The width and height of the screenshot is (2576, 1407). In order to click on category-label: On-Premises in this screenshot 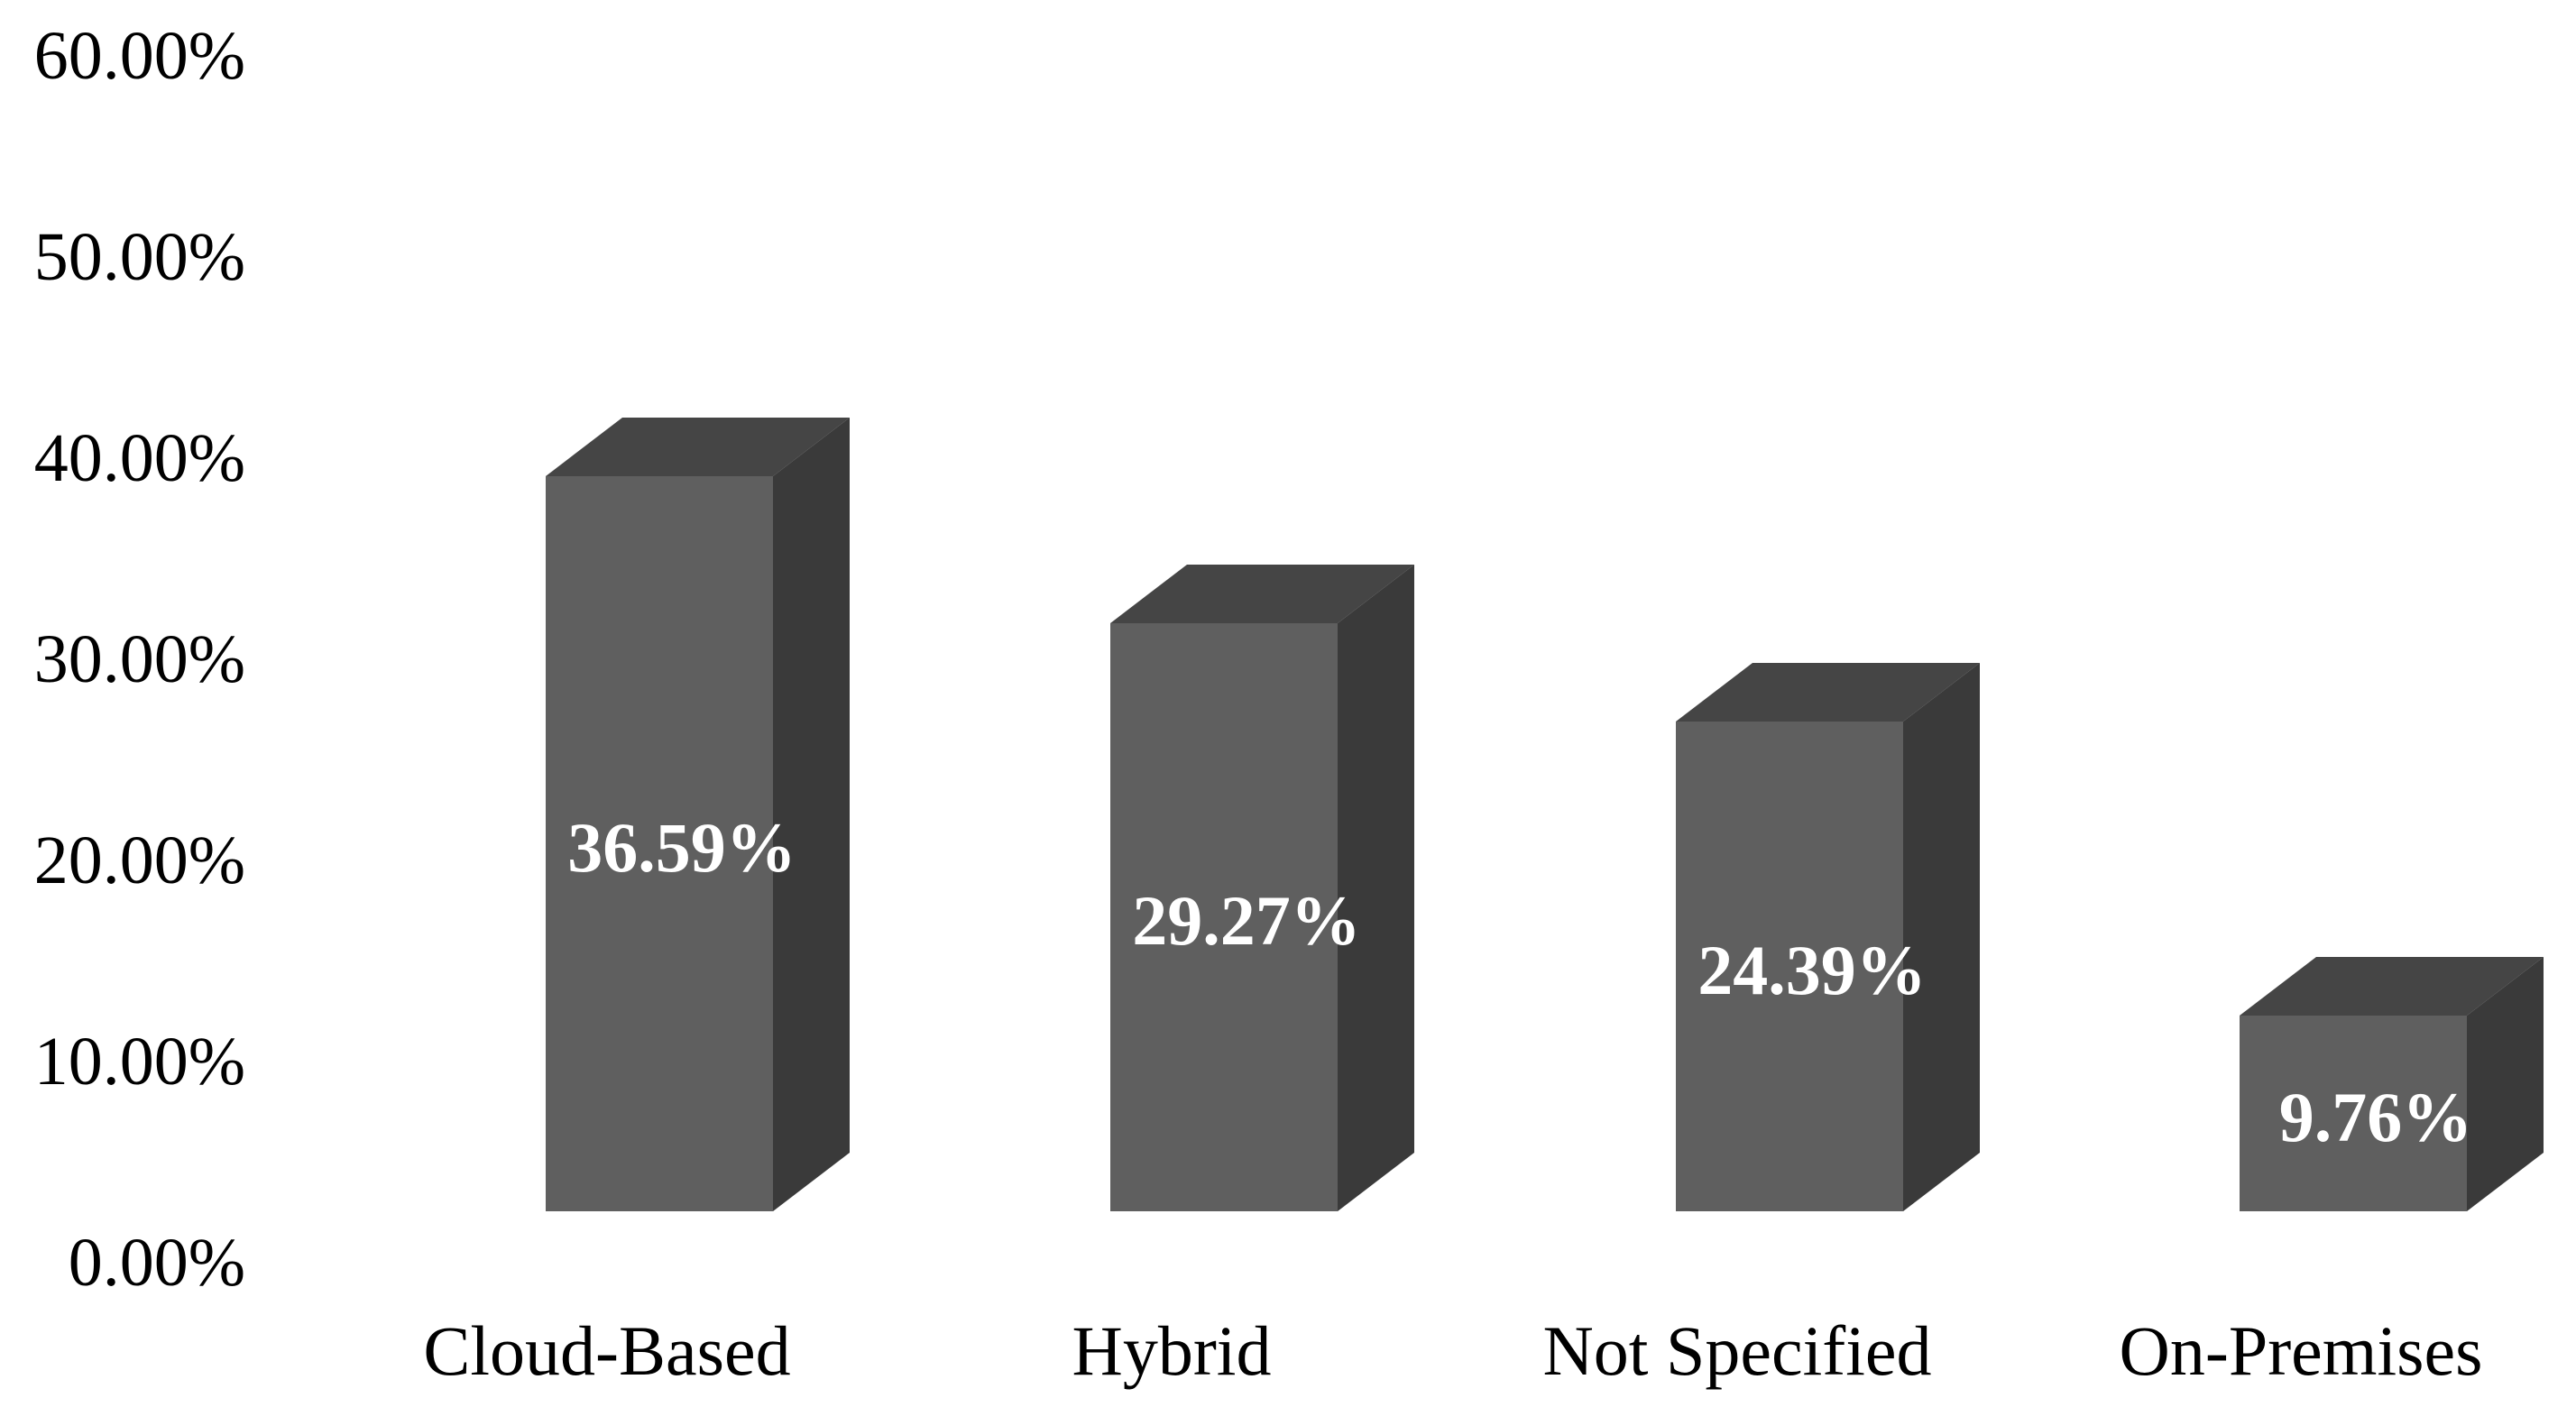, I will do `click(2301, 1350)`.